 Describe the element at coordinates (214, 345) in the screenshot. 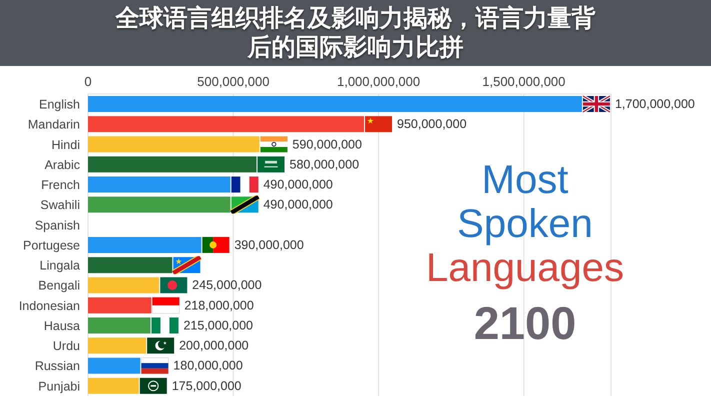

I see `data-label: 200,000,000` at that location.